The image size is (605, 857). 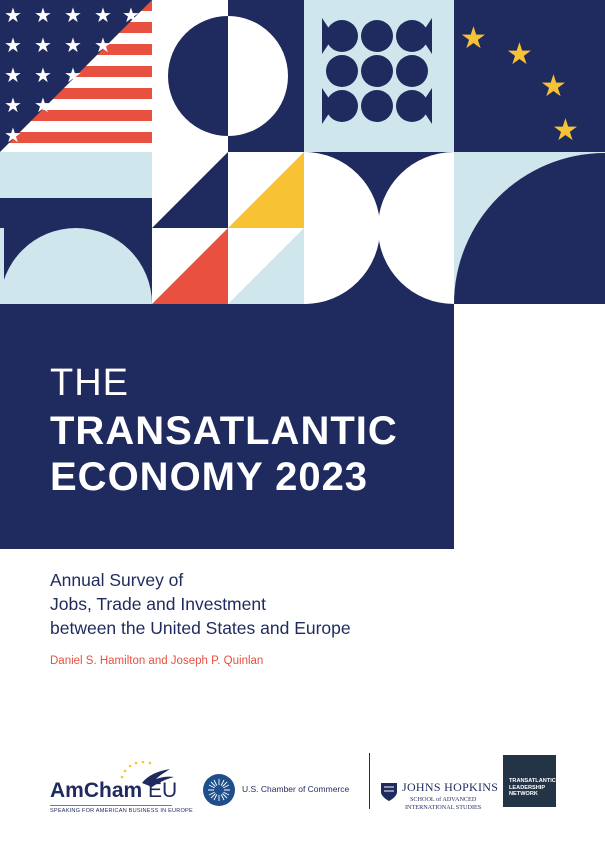 I want to click on circle-pattern-tile, so click(x=379, y=76).